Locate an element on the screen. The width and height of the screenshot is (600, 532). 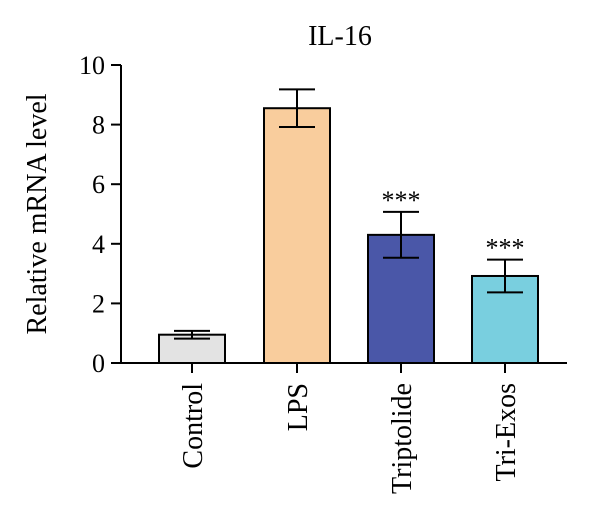
x-tick-label: Control is located at coordinates (193, 426).